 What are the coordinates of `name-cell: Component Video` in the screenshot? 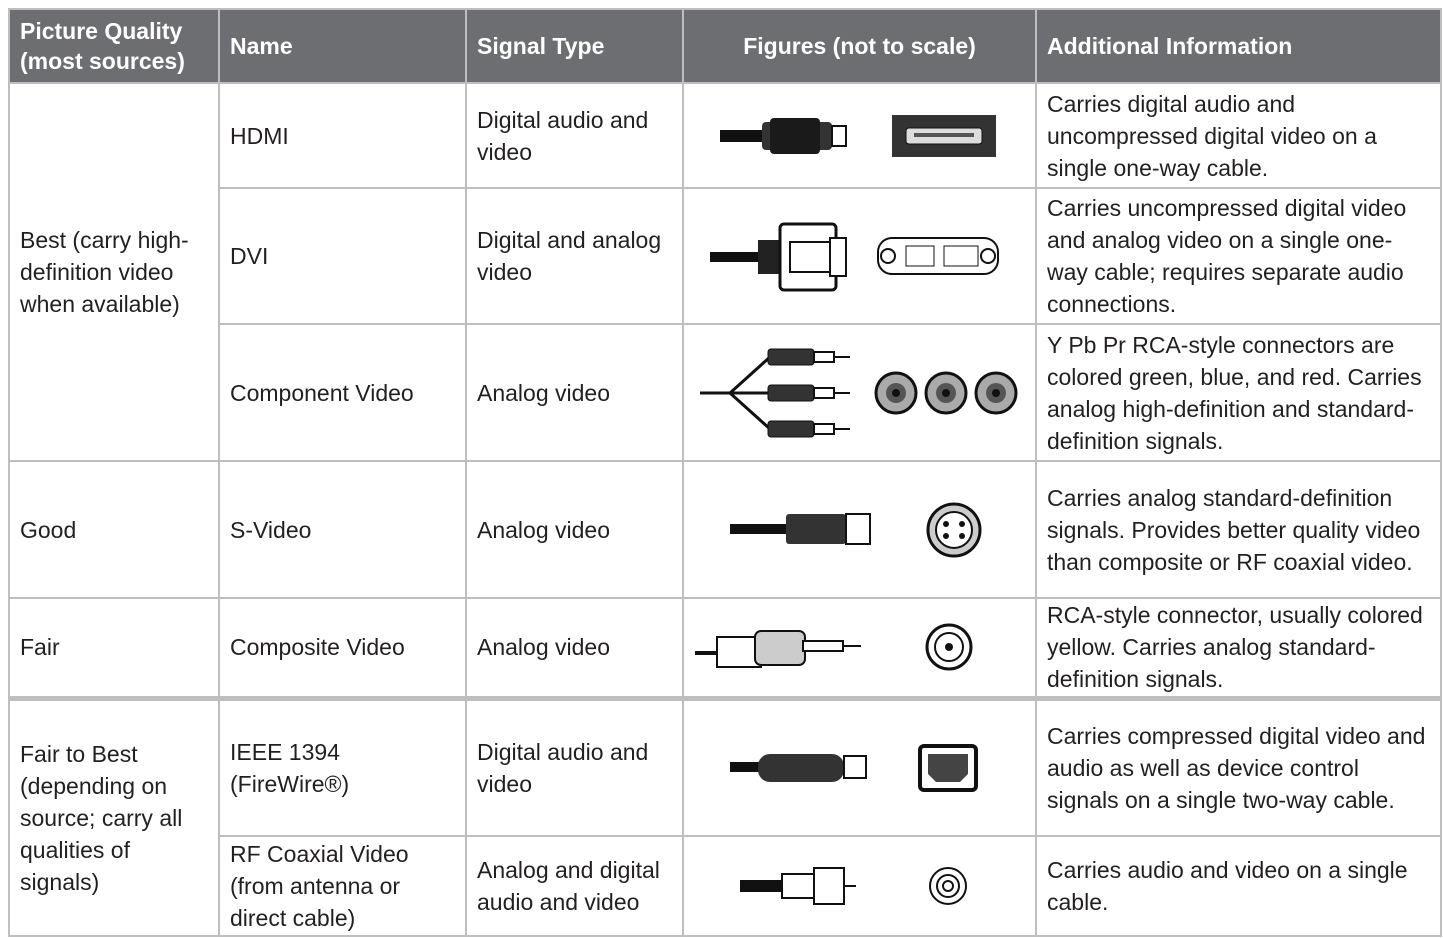 It's located at (342, 392).